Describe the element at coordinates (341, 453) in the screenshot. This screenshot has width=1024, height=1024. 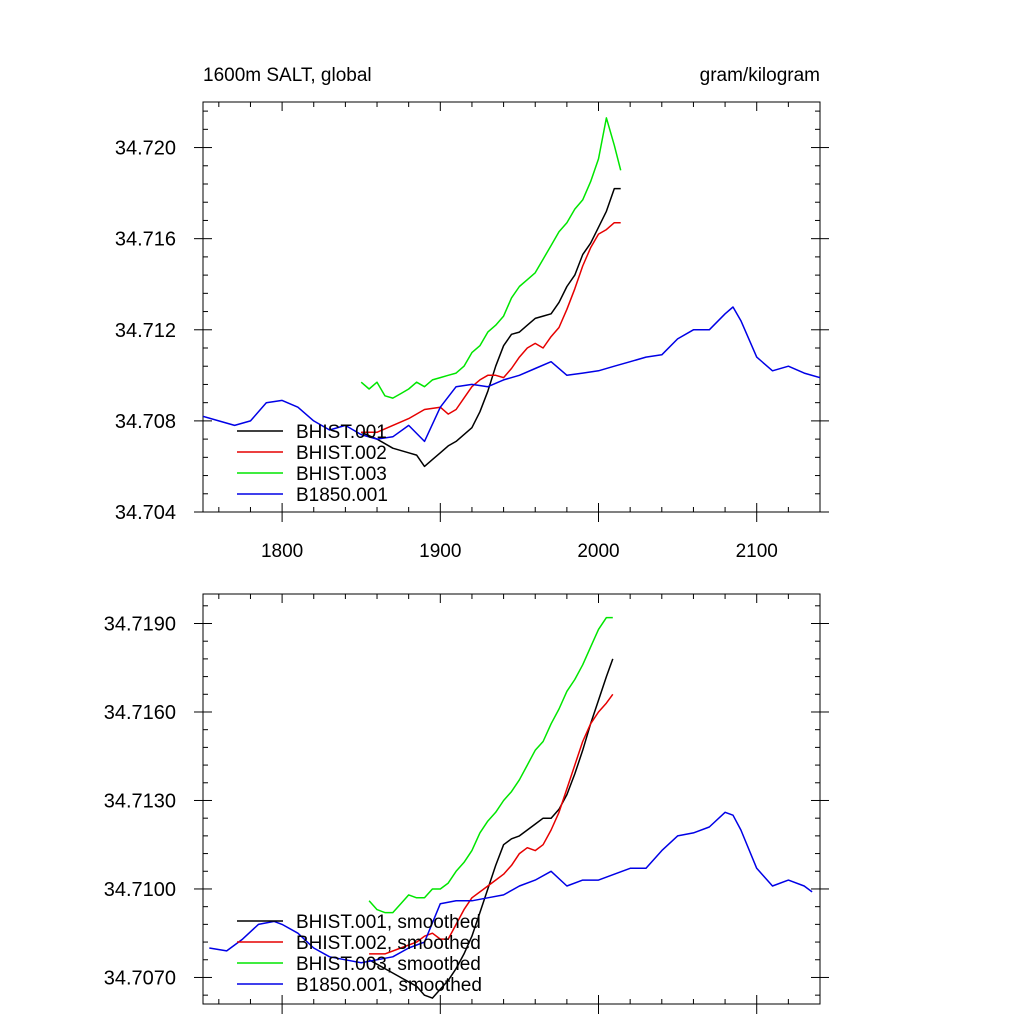
I see `legend-label: BHIST.002` at that location.